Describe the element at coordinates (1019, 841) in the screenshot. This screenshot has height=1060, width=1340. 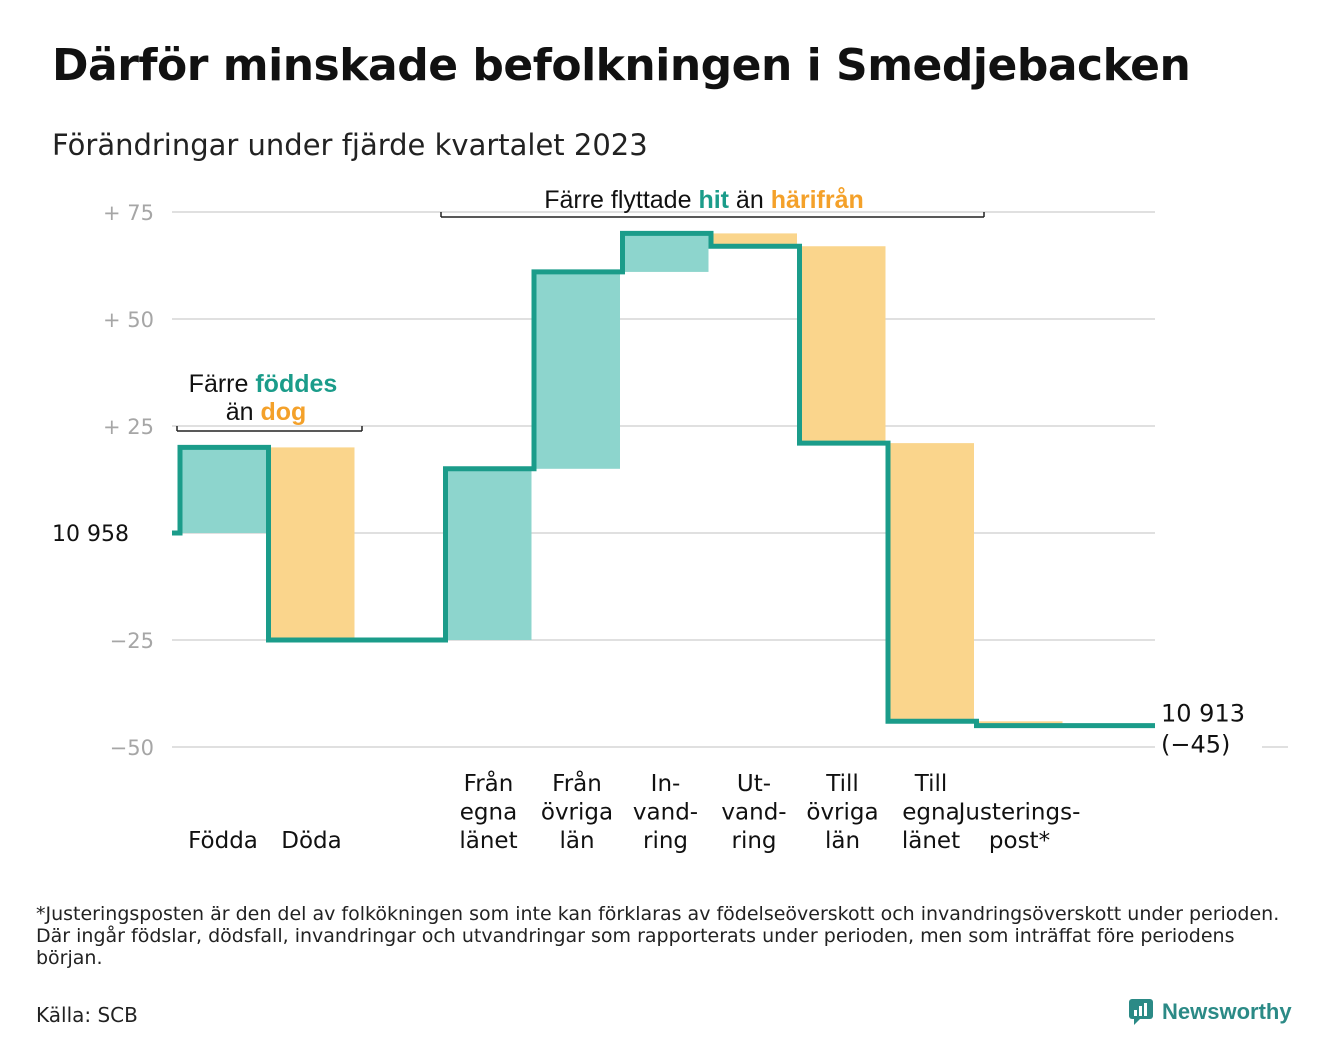
I see `category-label: post*` at that location.